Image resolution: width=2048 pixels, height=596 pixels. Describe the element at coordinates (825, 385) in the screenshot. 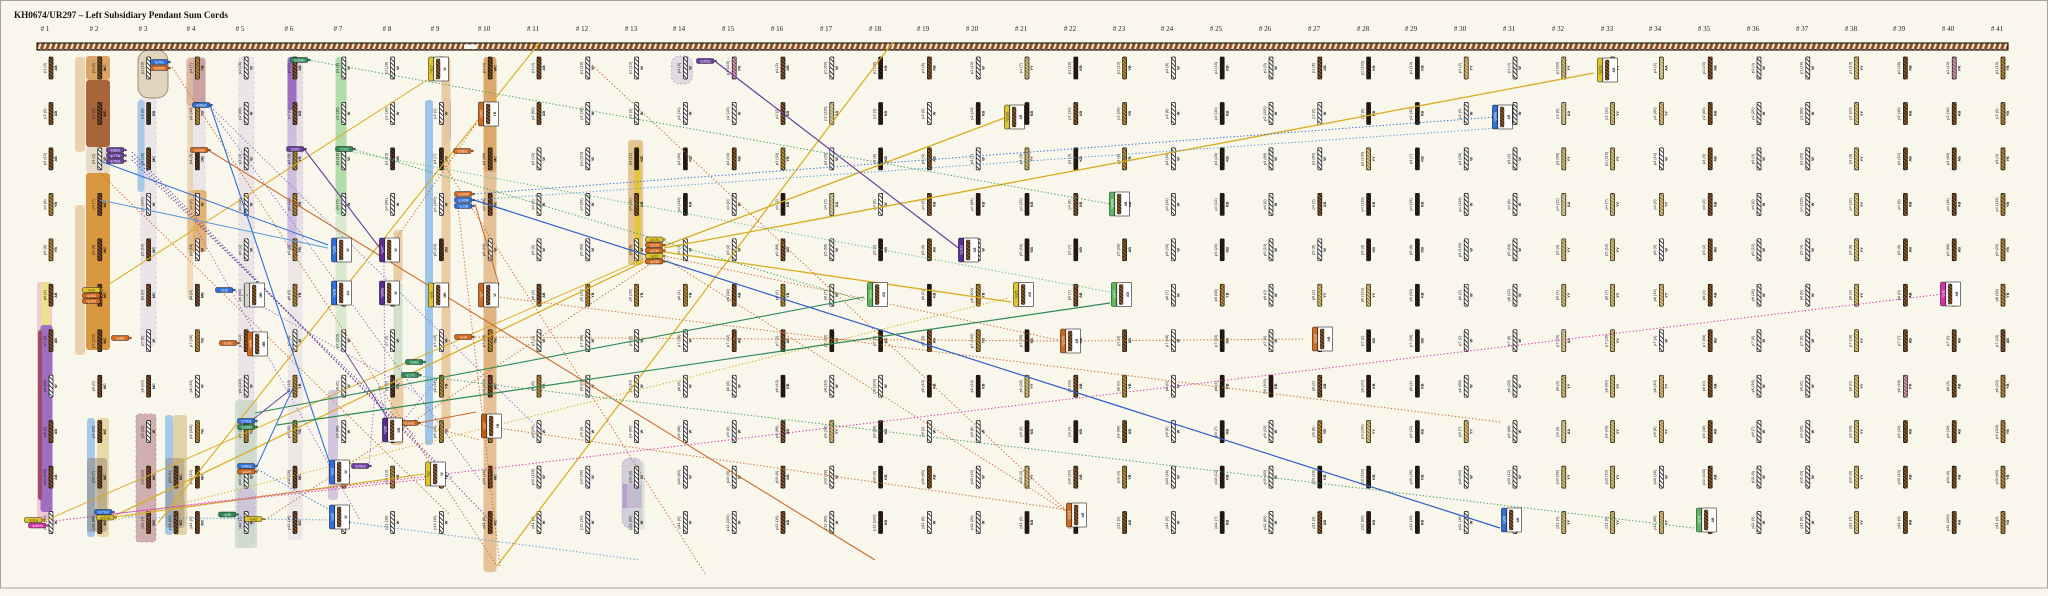

I see `svg-text: p8 (18)` at that location.